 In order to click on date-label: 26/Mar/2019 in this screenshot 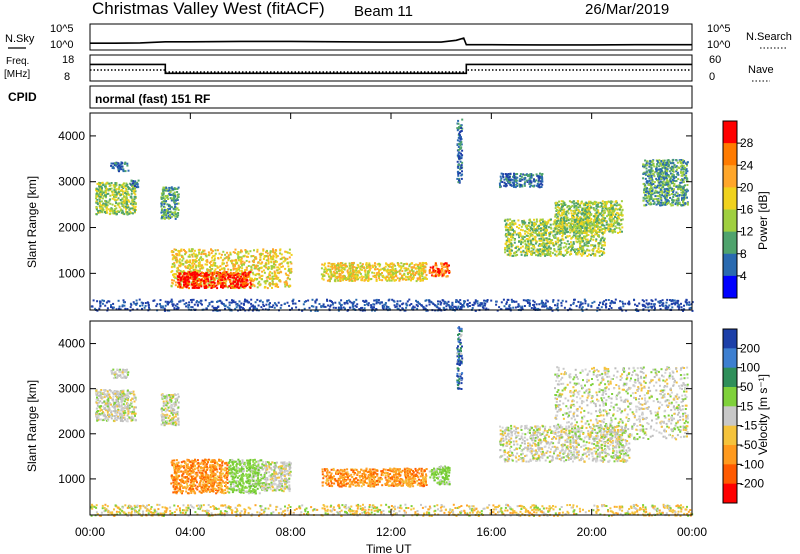, I will do `click(627, 9)`.